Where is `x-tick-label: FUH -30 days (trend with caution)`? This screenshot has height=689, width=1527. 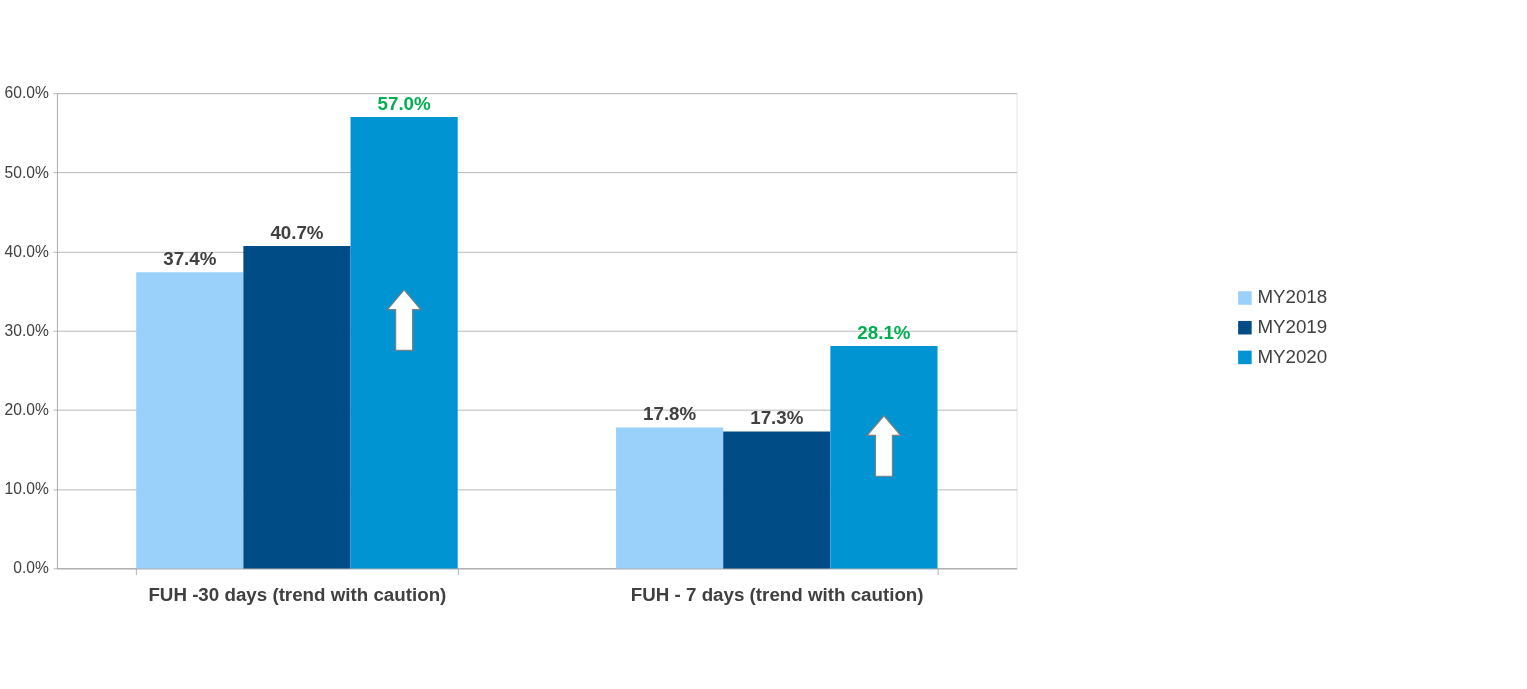
x-tick-label: FUH -30 days (trend with caution) is located at coordinates (297, 594).